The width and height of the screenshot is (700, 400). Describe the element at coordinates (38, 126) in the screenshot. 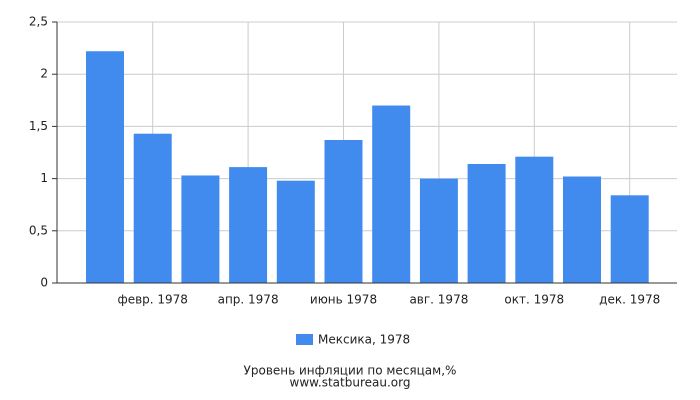

I see `y-tick-label: 1,5` at that location.